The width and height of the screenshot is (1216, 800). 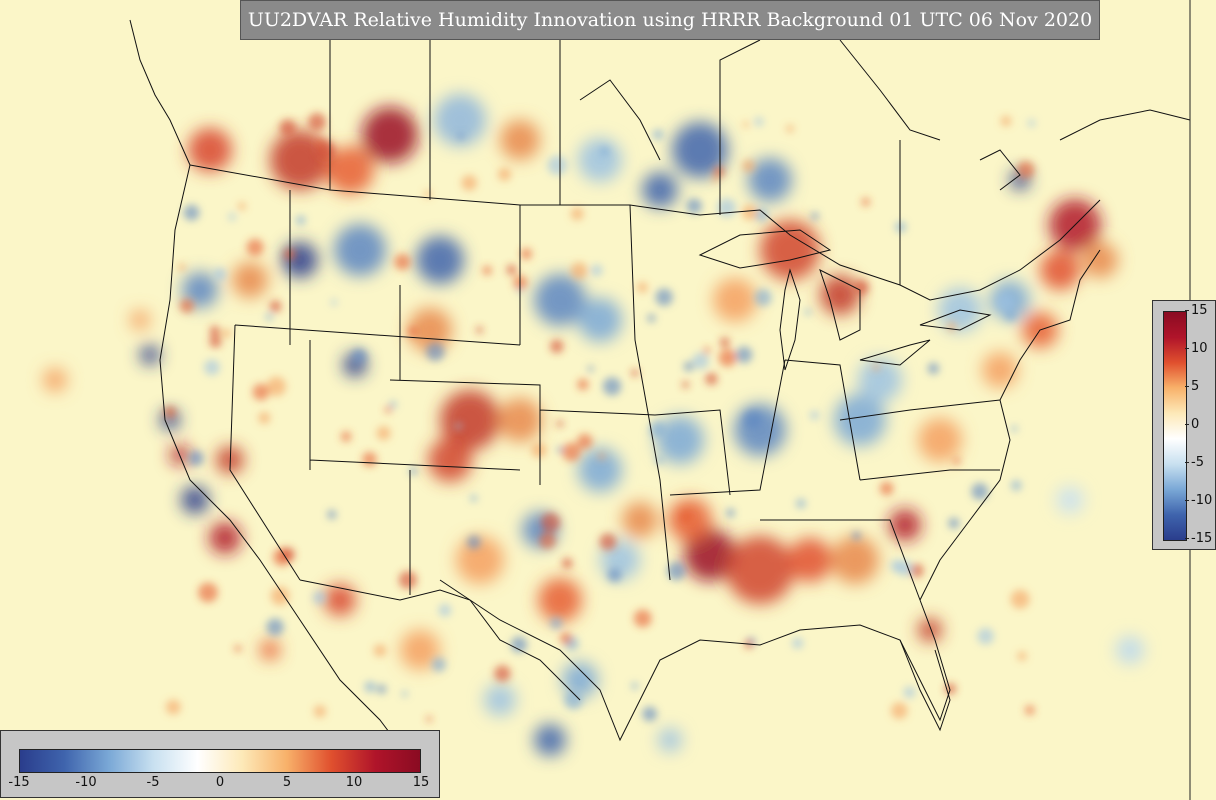 I want to click on horizontal-colorbar-tick: 15, so click(x=421, y=782).